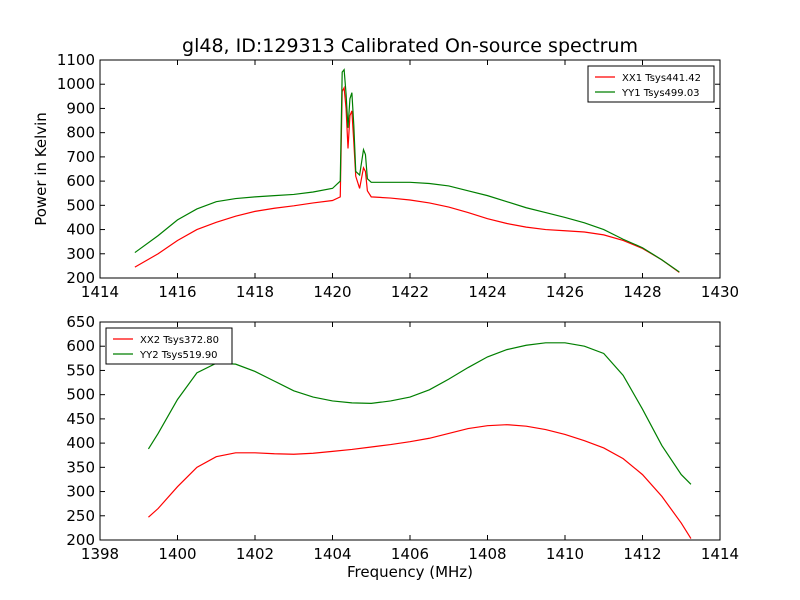 This screenshot has height=600, width=800. I want to click on x-tick-label: 1426, so click(565, 292).